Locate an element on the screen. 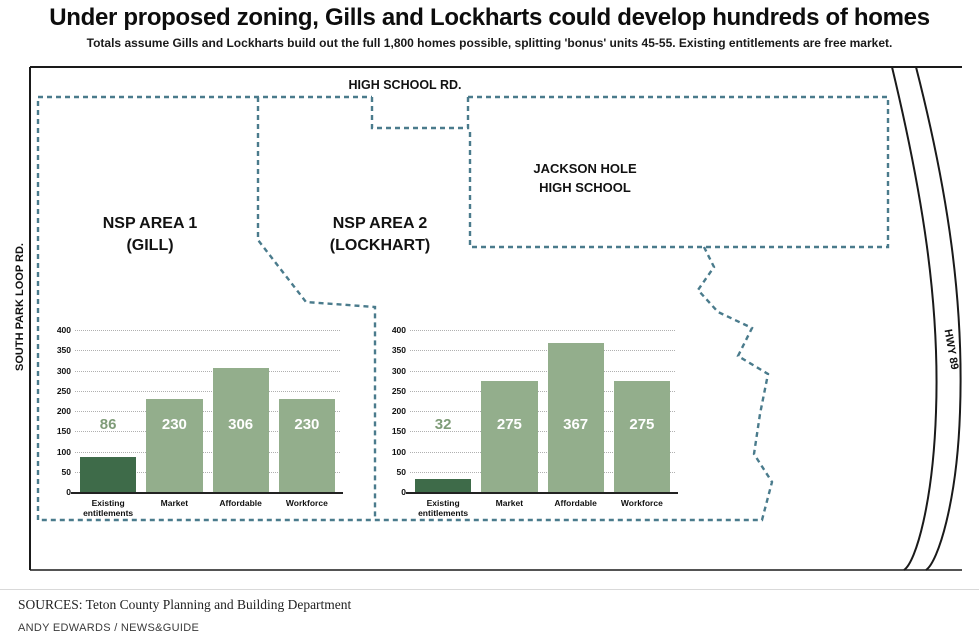 This screenshot has width=979, height=642. school-label-line1: JACKSON HOLE is located at coordinates (585, 168).